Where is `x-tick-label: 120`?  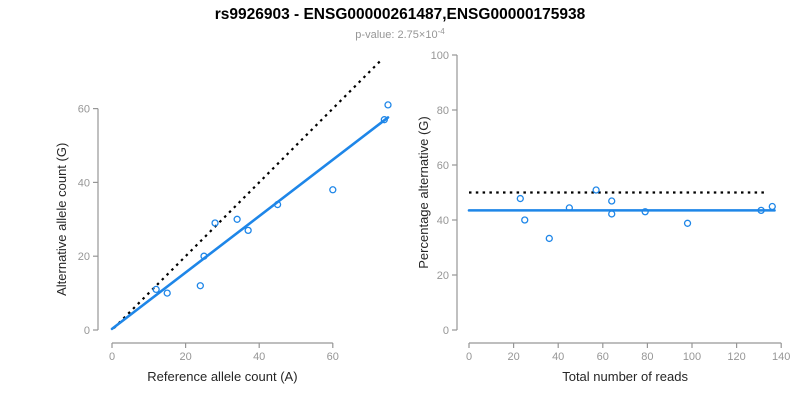
x-tick-label: 120 is located at coordinates (736, 357).